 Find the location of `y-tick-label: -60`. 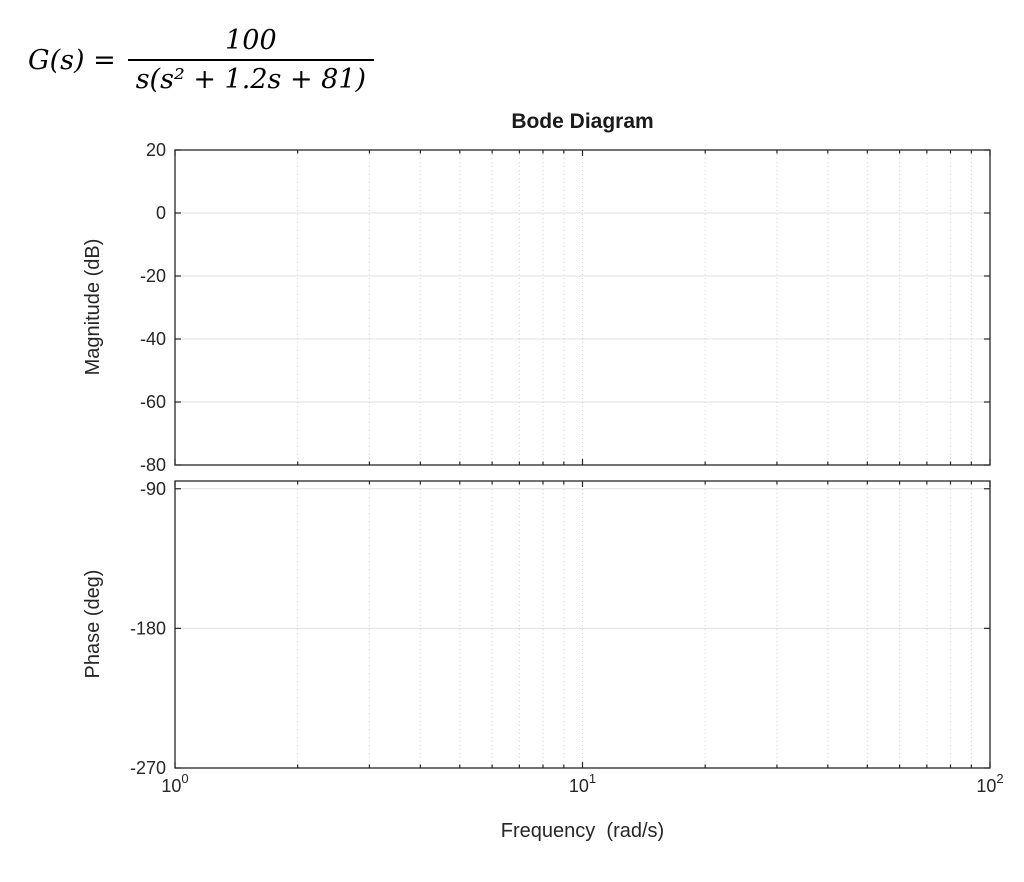

y-tick-label: -60 is located at coordinates (153, 402).